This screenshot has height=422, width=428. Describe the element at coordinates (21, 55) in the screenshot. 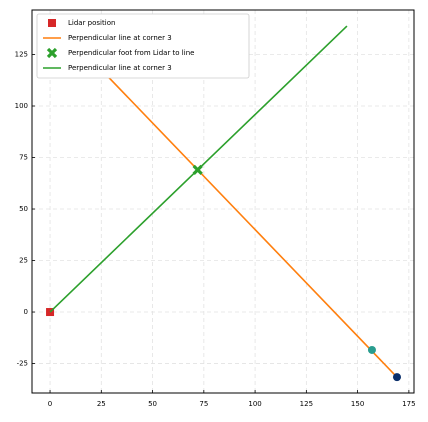

I see `y-tick-label: 125` at that location.